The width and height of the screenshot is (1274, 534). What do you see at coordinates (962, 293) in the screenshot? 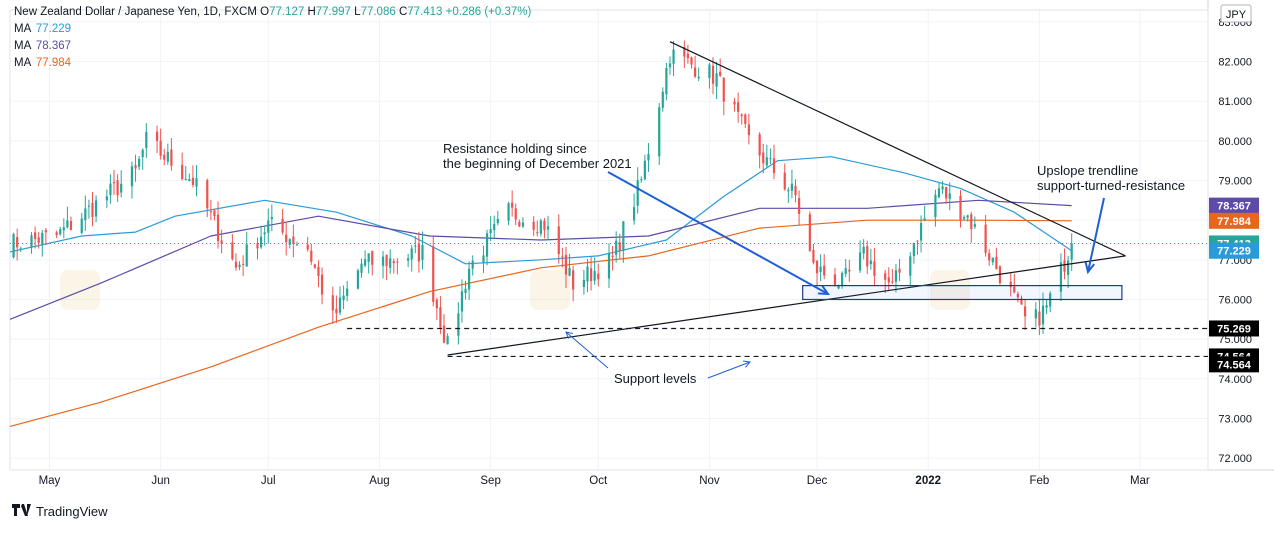
I see `support-zone-rect` at bounding box center [962, 293].